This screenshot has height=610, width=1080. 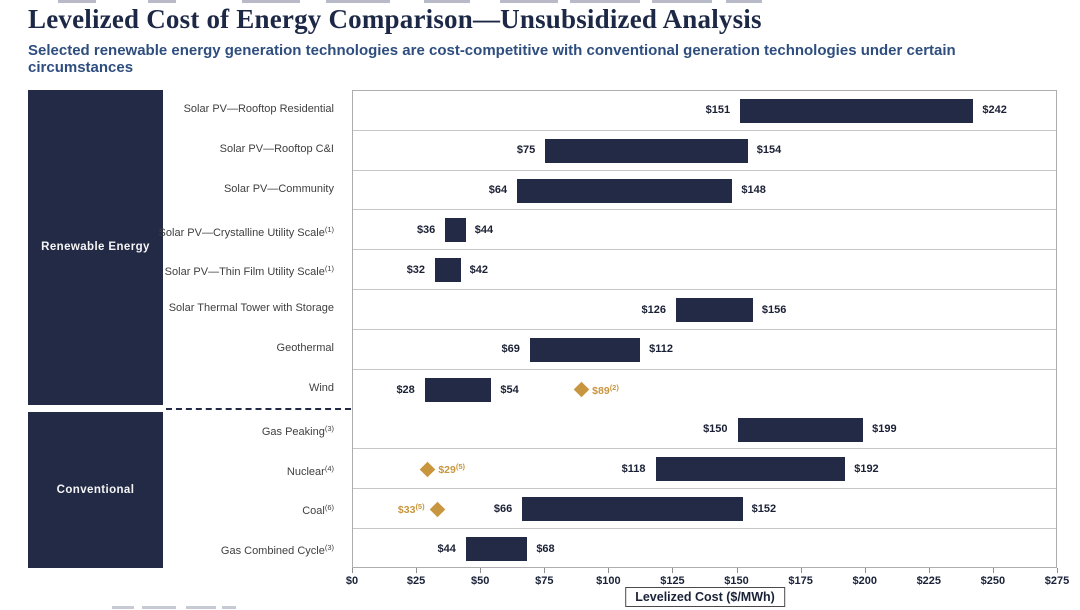 What do you see at coordinates (704, 390) in the screenshot?
I see `chart-row-band: $28 $54 $89(2)` at bounding box center [704, 390].